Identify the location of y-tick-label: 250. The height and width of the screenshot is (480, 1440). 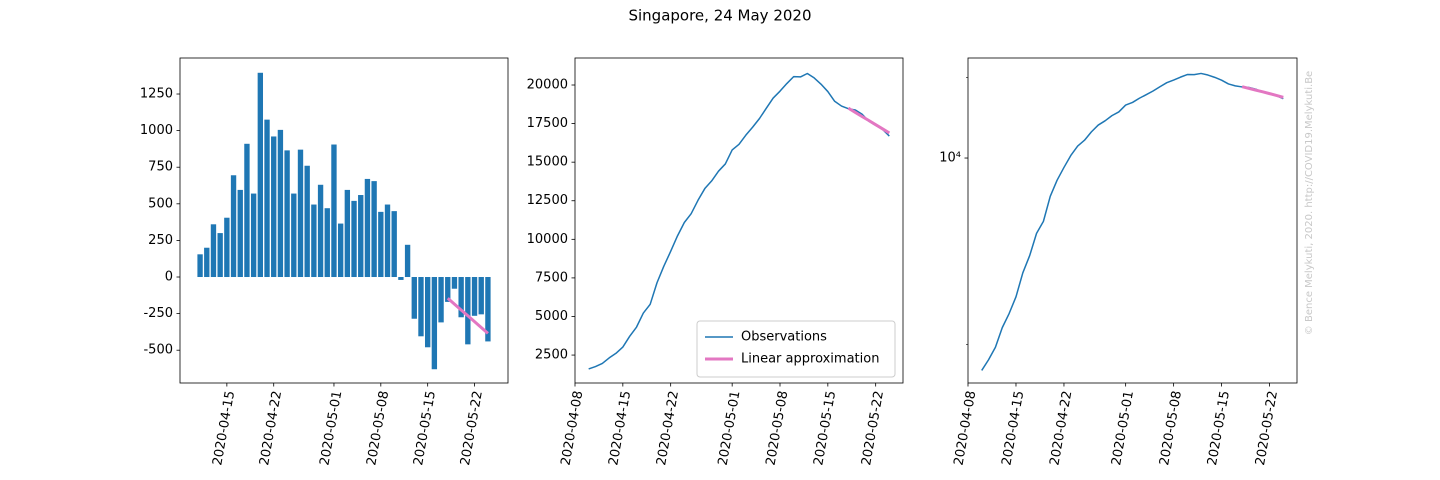
(160, 240).